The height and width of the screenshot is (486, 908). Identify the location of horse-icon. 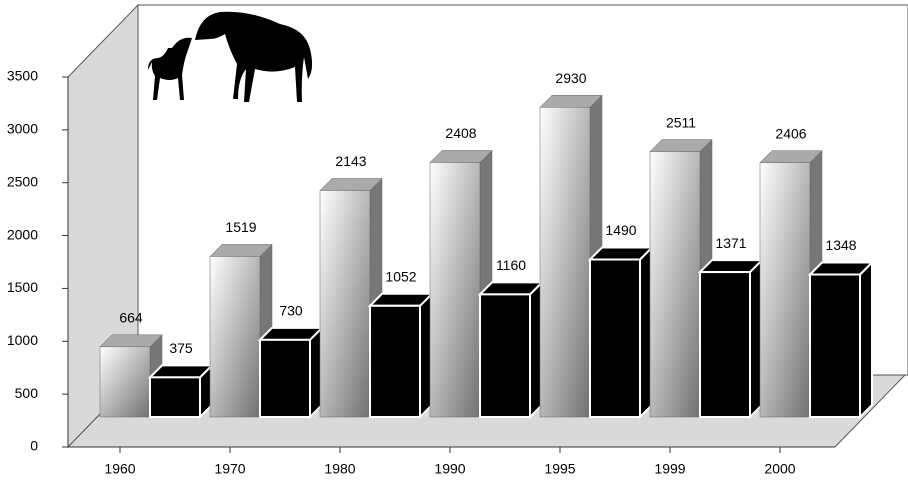
(230, 56).